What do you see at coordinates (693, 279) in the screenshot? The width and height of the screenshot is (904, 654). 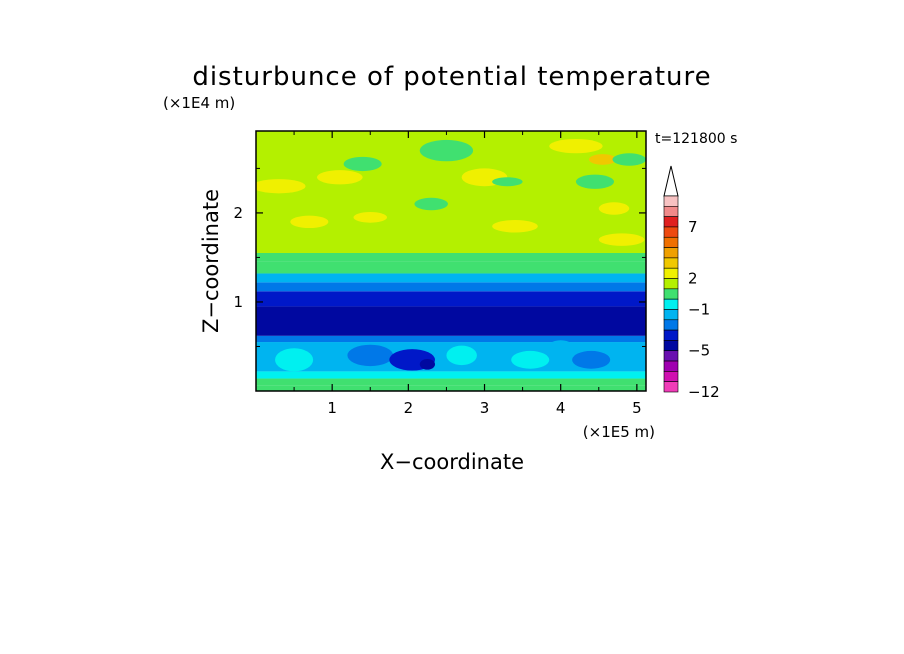 I see `colorbar-label: 2` at bounding box center [693, 279].